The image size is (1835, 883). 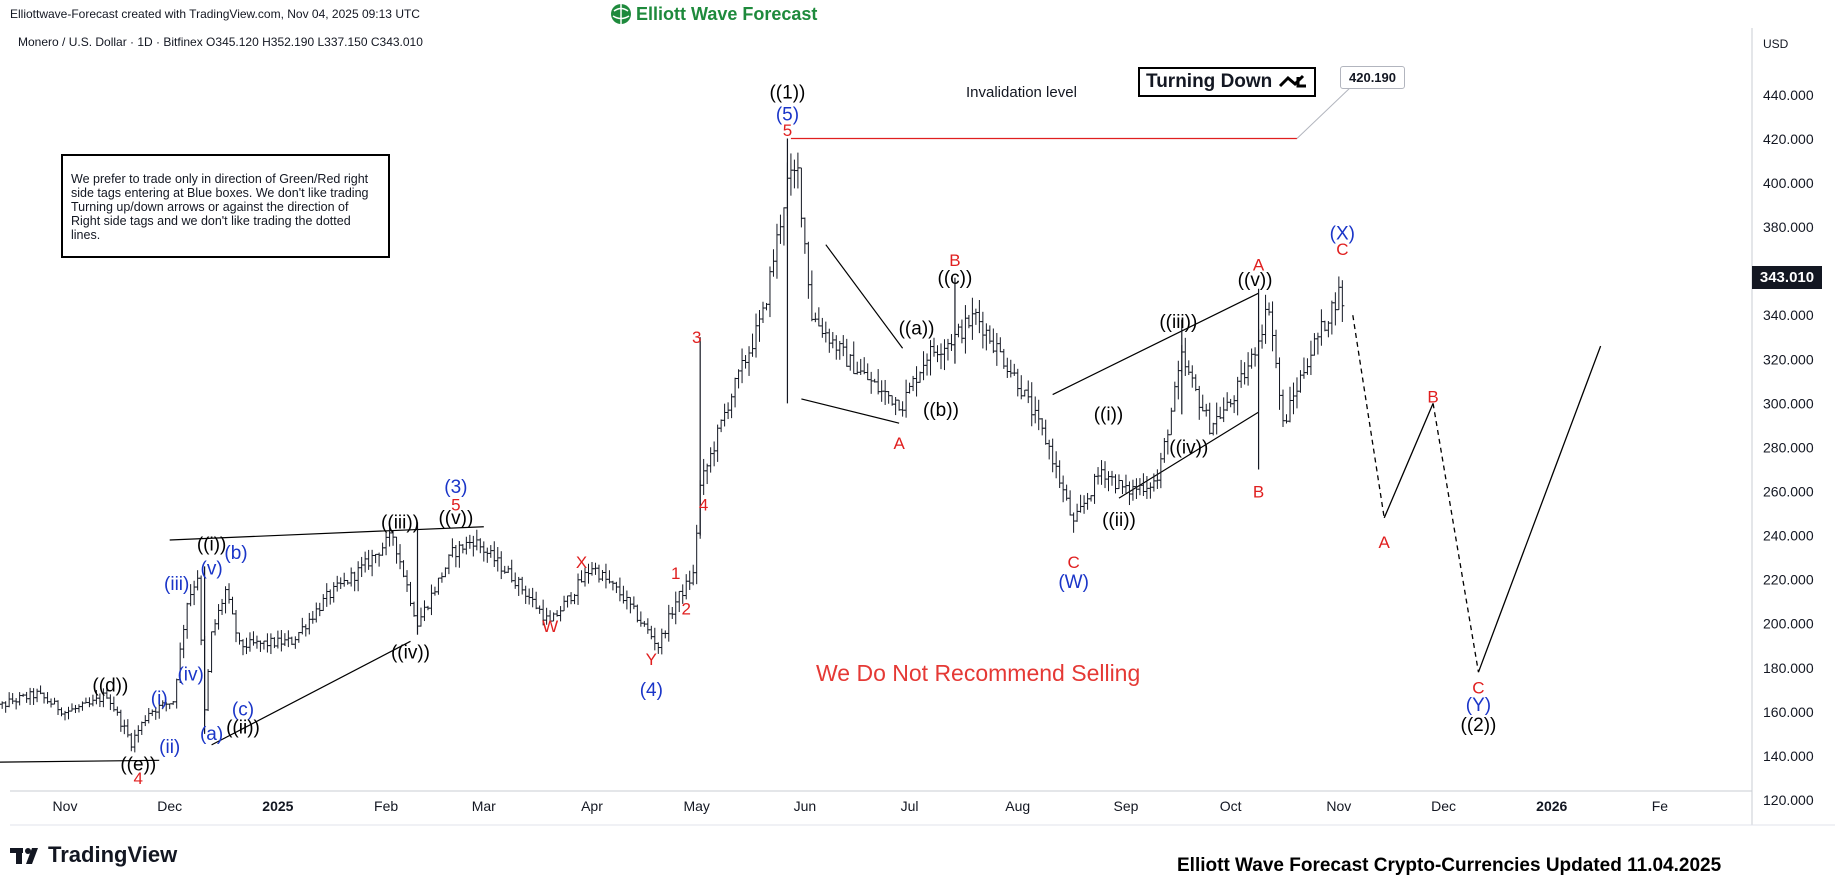 What do you see at coordinates (787, 93) in the screenshot?
I see `wave-label: ((1))` at bounding box center [787, 93].